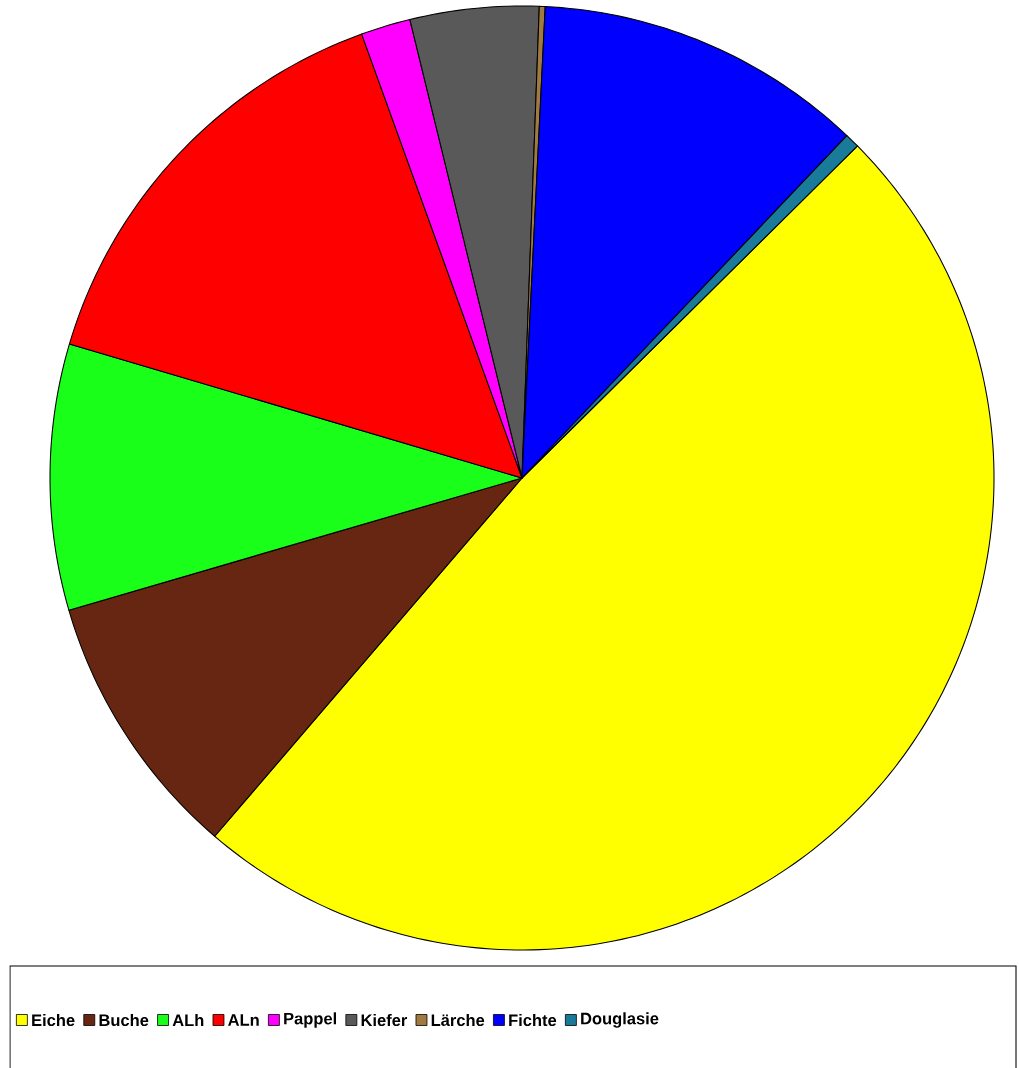 This screenshot has height=1068, width=1019. Describe the element at coordinates (243, 1020) in the screenshot. I see `legend-label: ALn` at that location.